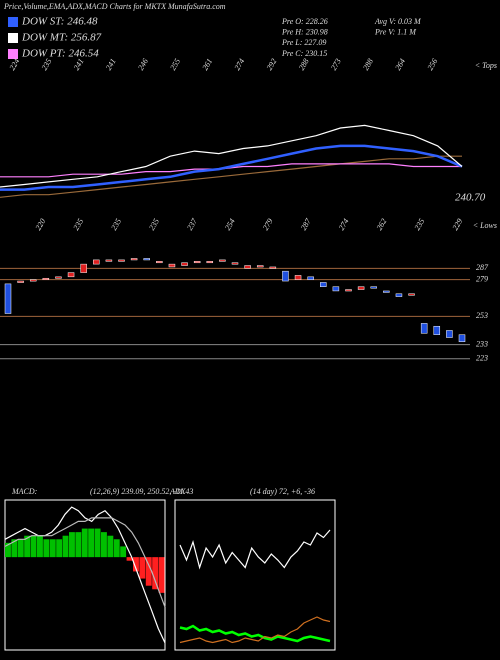 The height and width of the screenshot is (660, 500). What do you see at coordinates (141, 491) in the screenshot?
I see `macd-params: (12,26,9) 239.09, 250.52, -11.43` at bounding box center [141, 491].